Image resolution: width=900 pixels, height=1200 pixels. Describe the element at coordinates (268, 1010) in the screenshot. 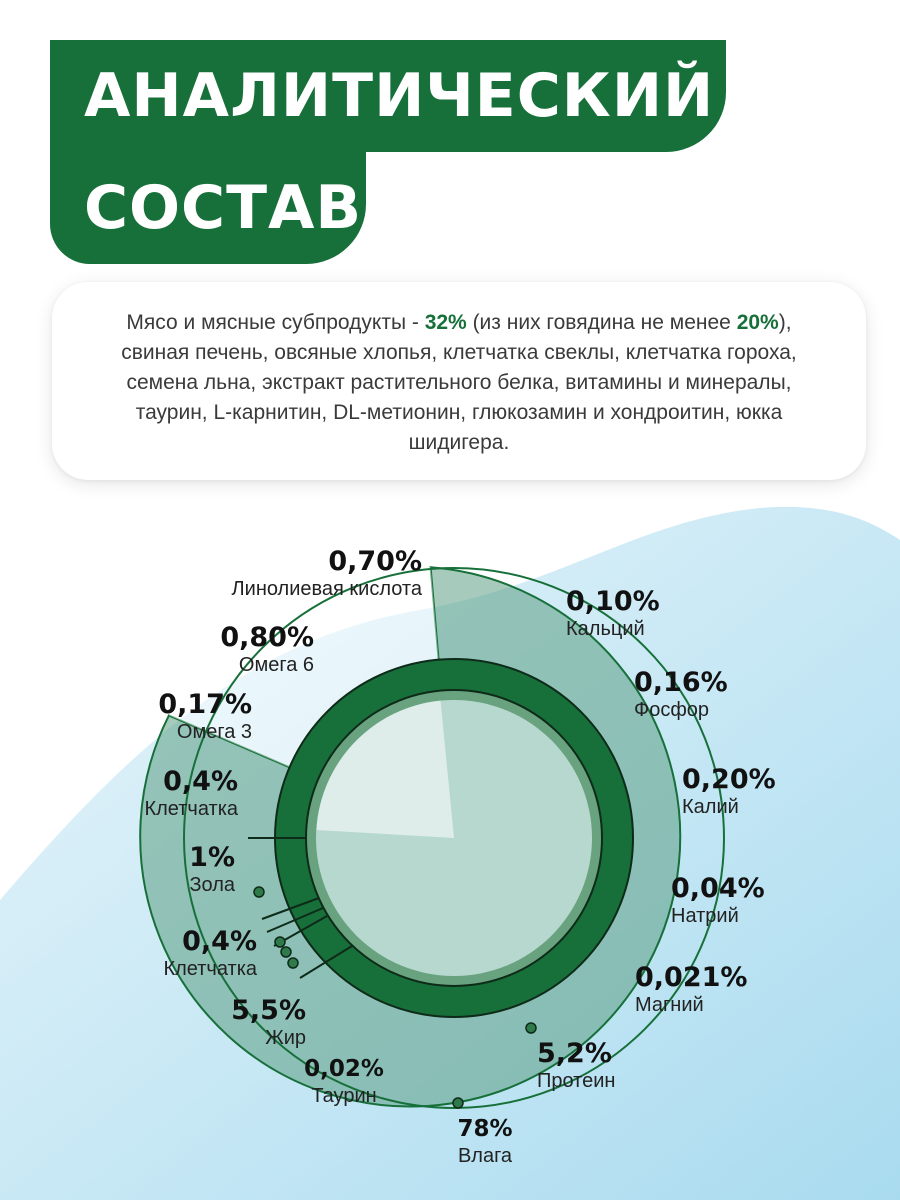

I see `label-value: 5,5%` at that location.